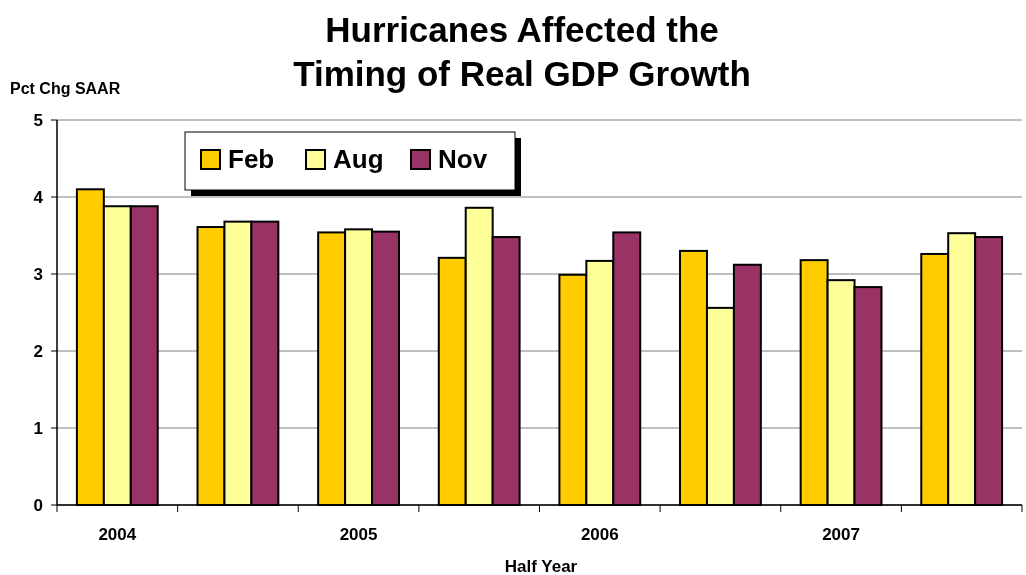 The height and width of the screenshot is (575, 1026). Describe the element at coordinates (541, 566) in the screenshot. I see `x-axis-title: Half Year` at that location.